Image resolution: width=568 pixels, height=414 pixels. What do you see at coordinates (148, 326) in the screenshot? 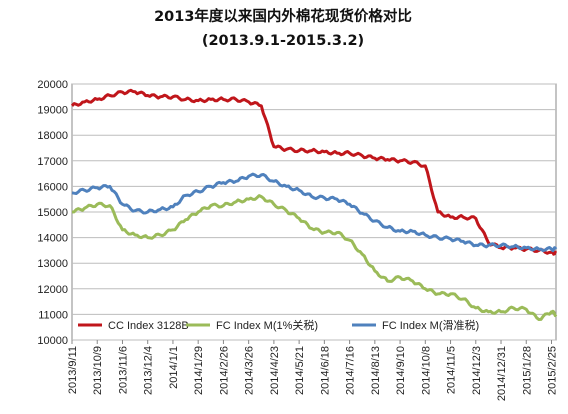
I see `legend-label: CC Index 3128B` at bounding box center [148, 326].